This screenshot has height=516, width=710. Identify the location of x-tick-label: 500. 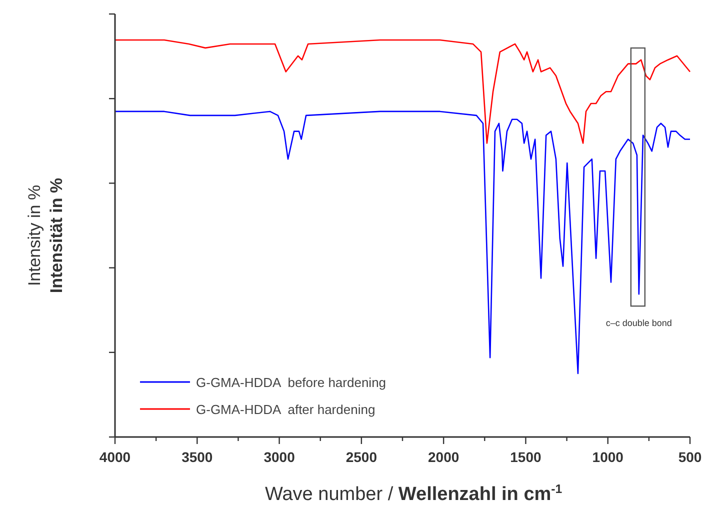
(690, 457).